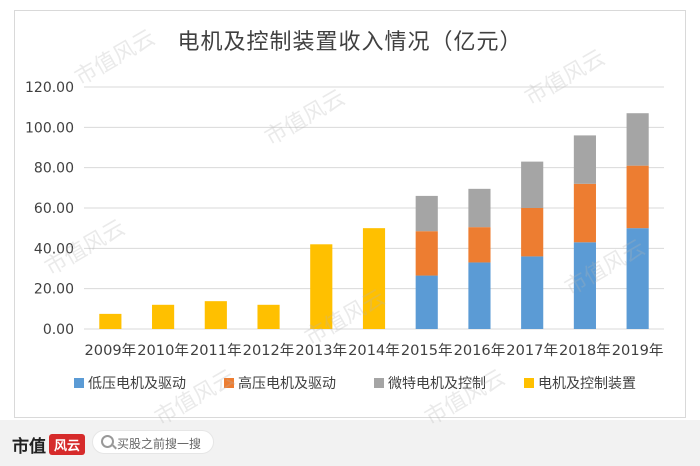 This screenshot has width=700, height=466. What do you see at coordinates (269, 351) in the screenshot?
I see `x-tick-label: 2012年` at bounding box center [269, 351].